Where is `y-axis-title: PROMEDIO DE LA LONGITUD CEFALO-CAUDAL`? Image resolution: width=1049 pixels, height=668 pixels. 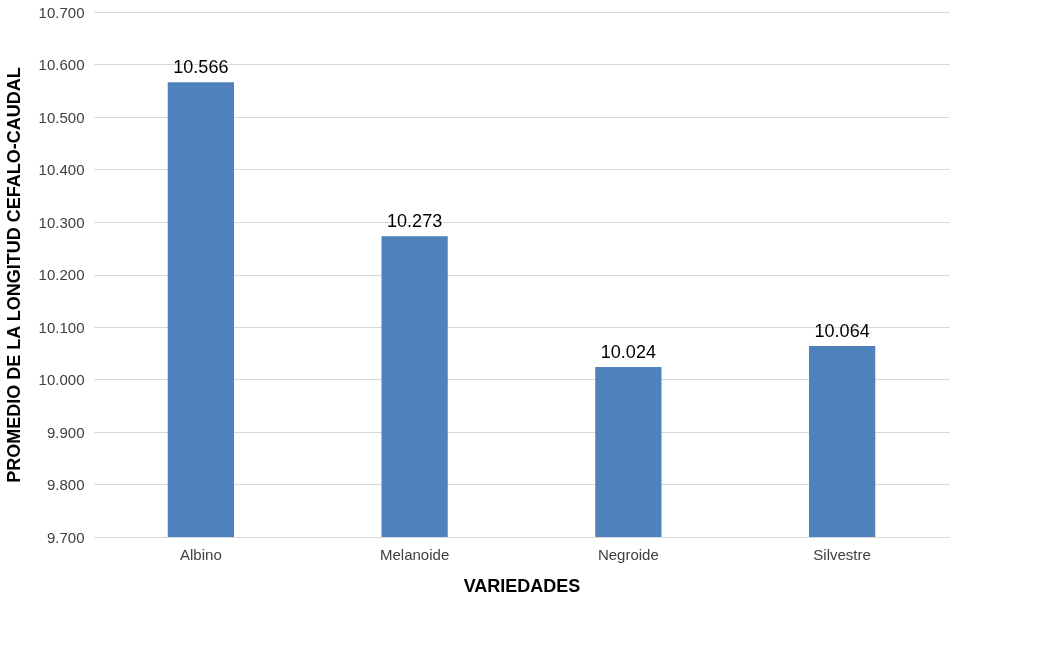 y-axis-title: PROMEDIO DE LA LONGITUD CEFALO-CAUDAL is located at coordinates (13, 275).